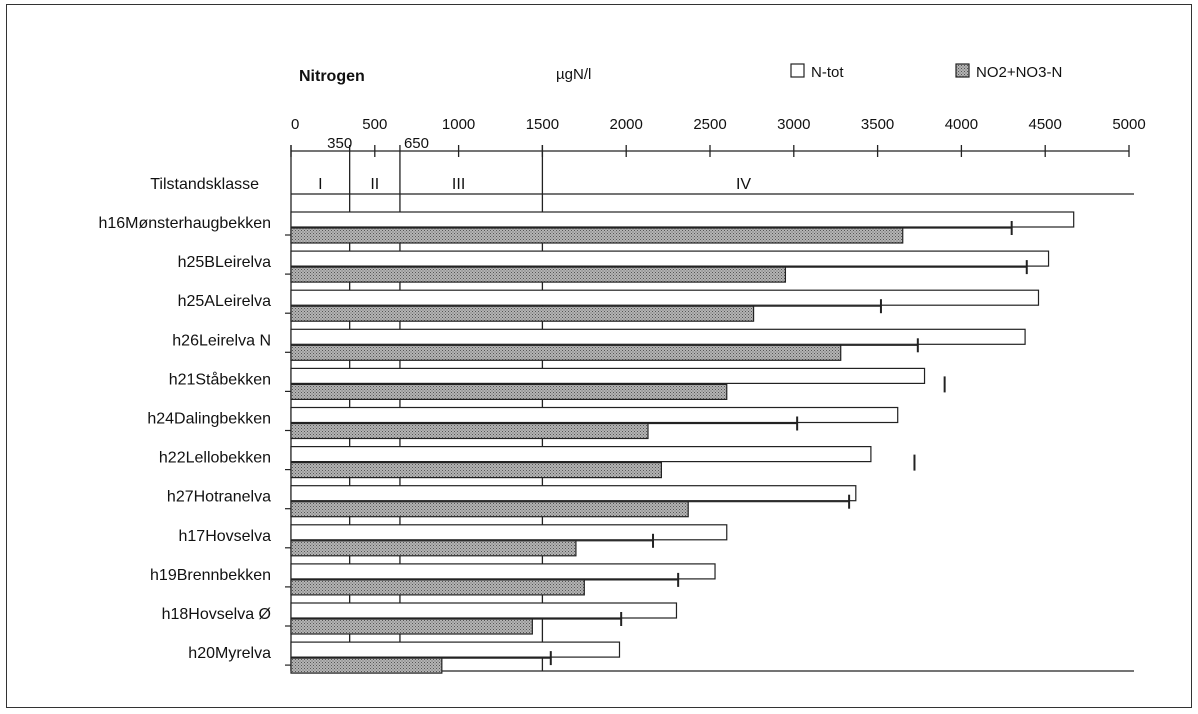  Describe the element at coordinates (215, 458) in the screenshot. I see `category-label: h22Lellobekken` at that location.